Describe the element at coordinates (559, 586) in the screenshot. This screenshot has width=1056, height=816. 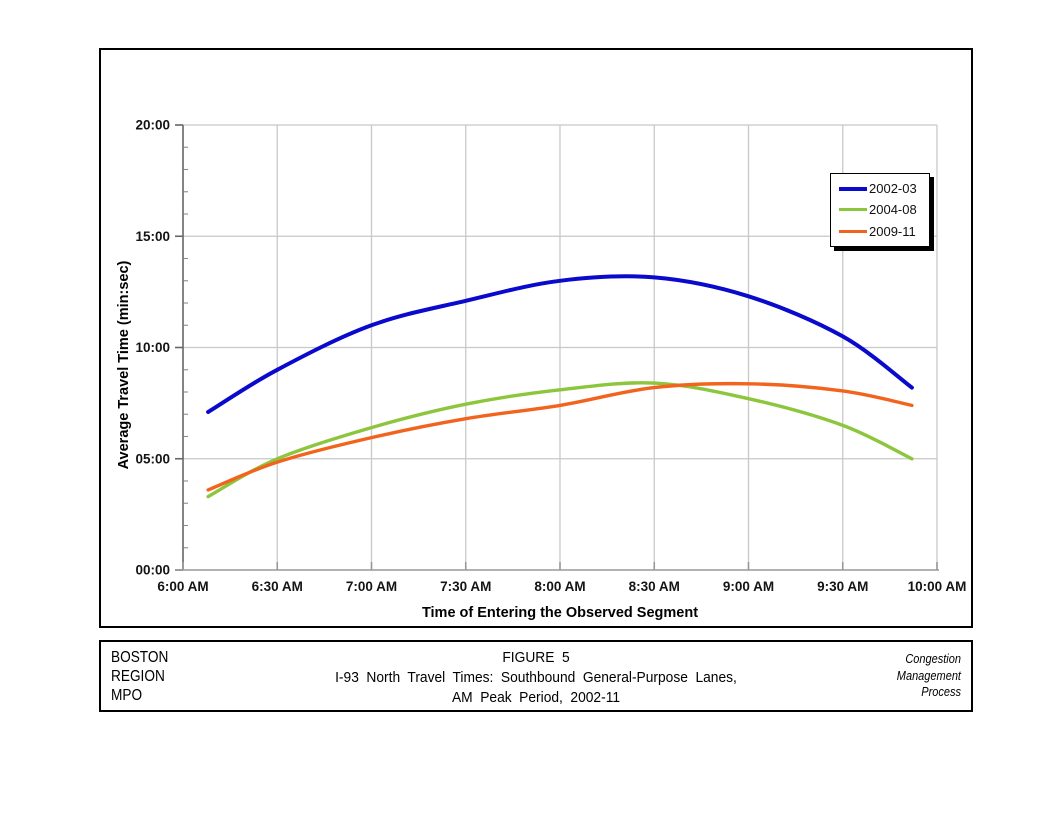
I see `x-tick-label: 8:00 AM` at that location.